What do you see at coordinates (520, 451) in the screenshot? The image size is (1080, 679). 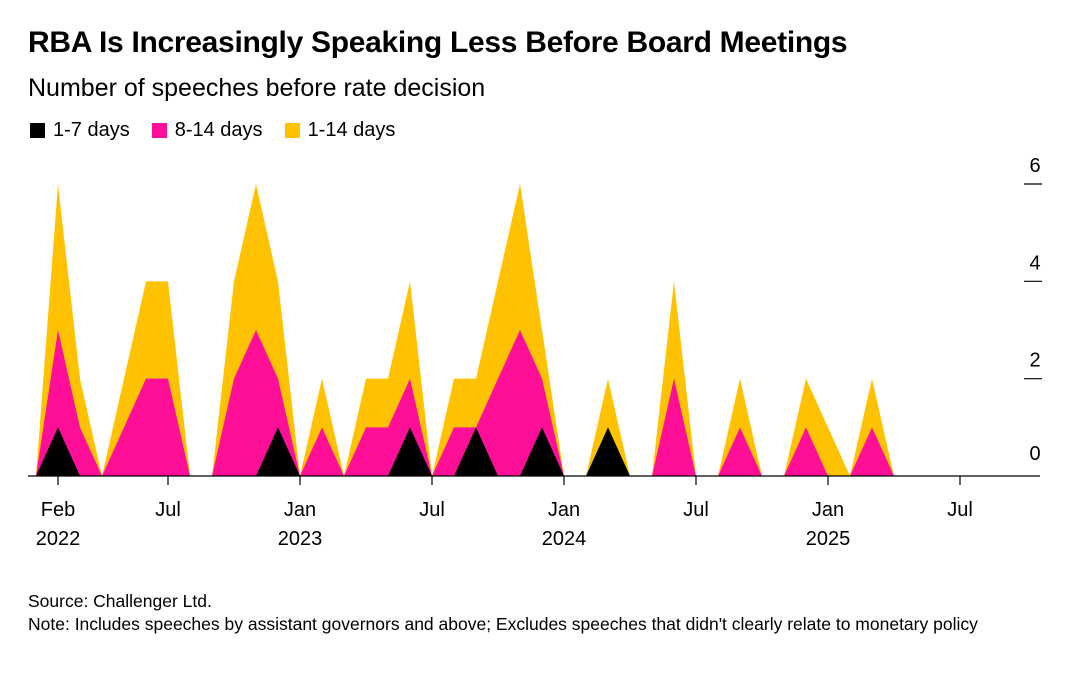 I see `area-series-1-7-days` at bounding box center [520, 451].